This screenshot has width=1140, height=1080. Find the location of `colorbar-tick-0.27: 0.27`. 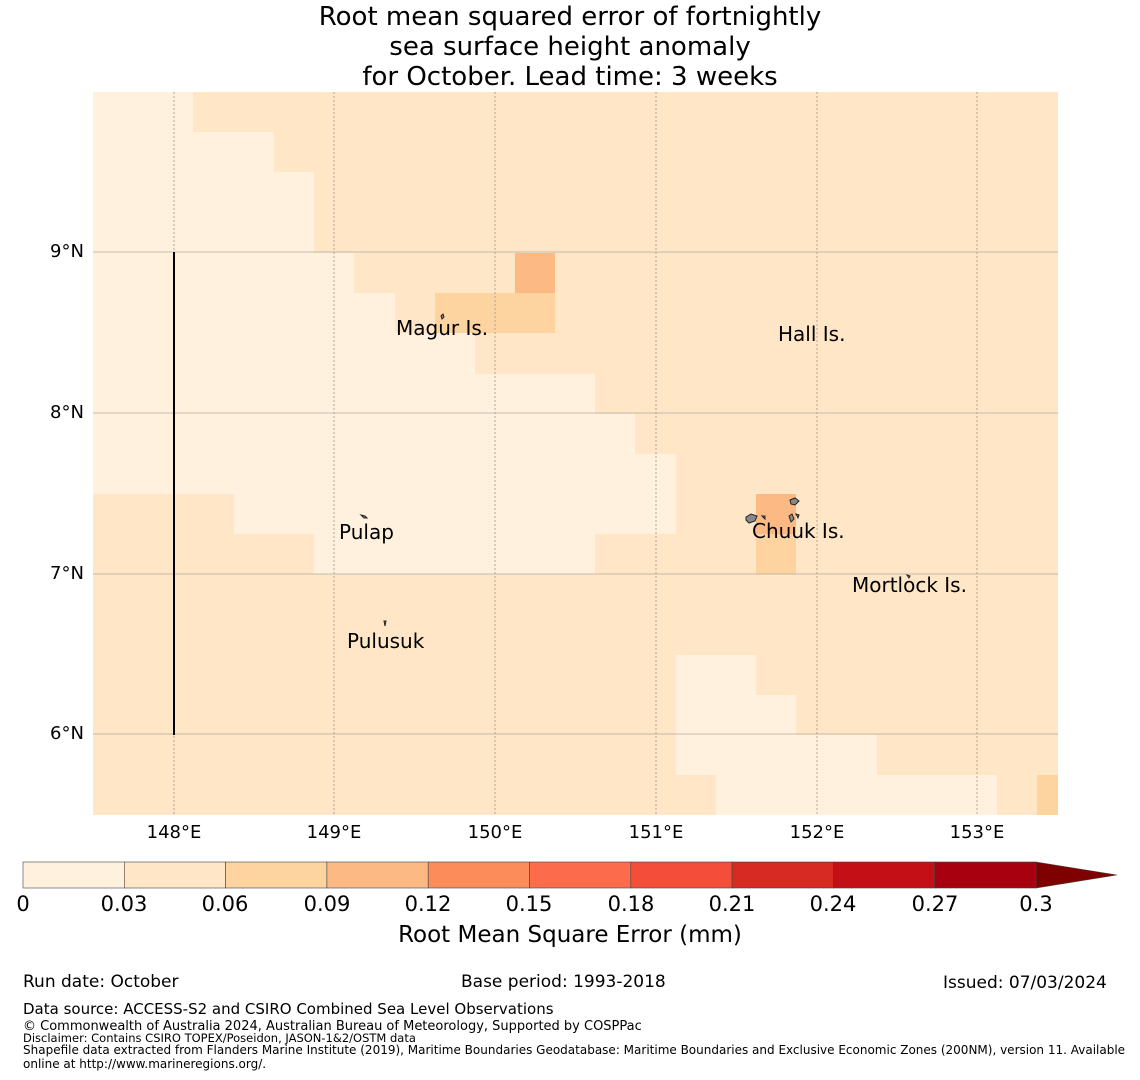

colorbar-tick-0.27: 0.27 is located at coordinates (935, 904).